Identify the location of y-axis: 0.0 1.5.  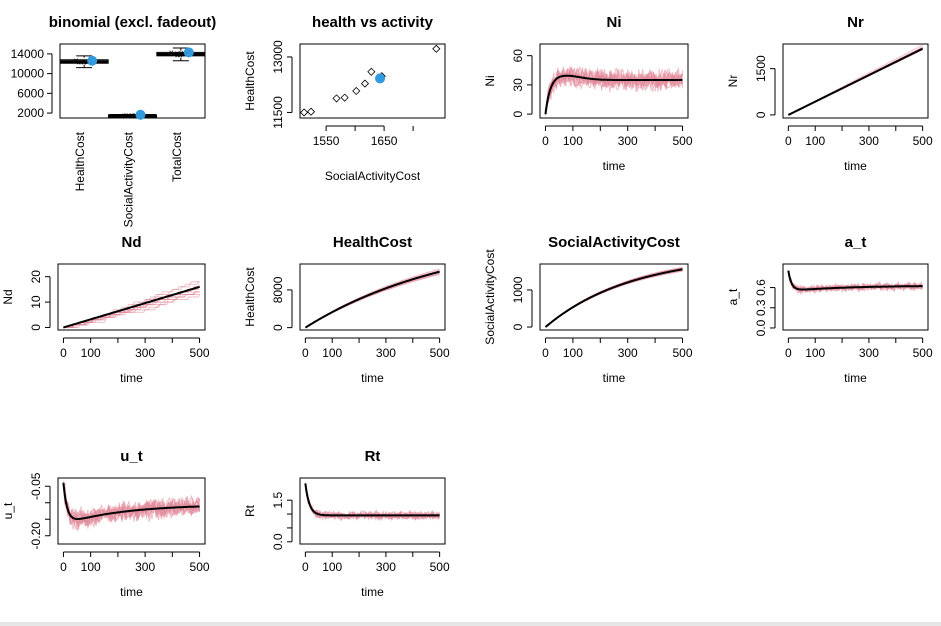
(282, 521).